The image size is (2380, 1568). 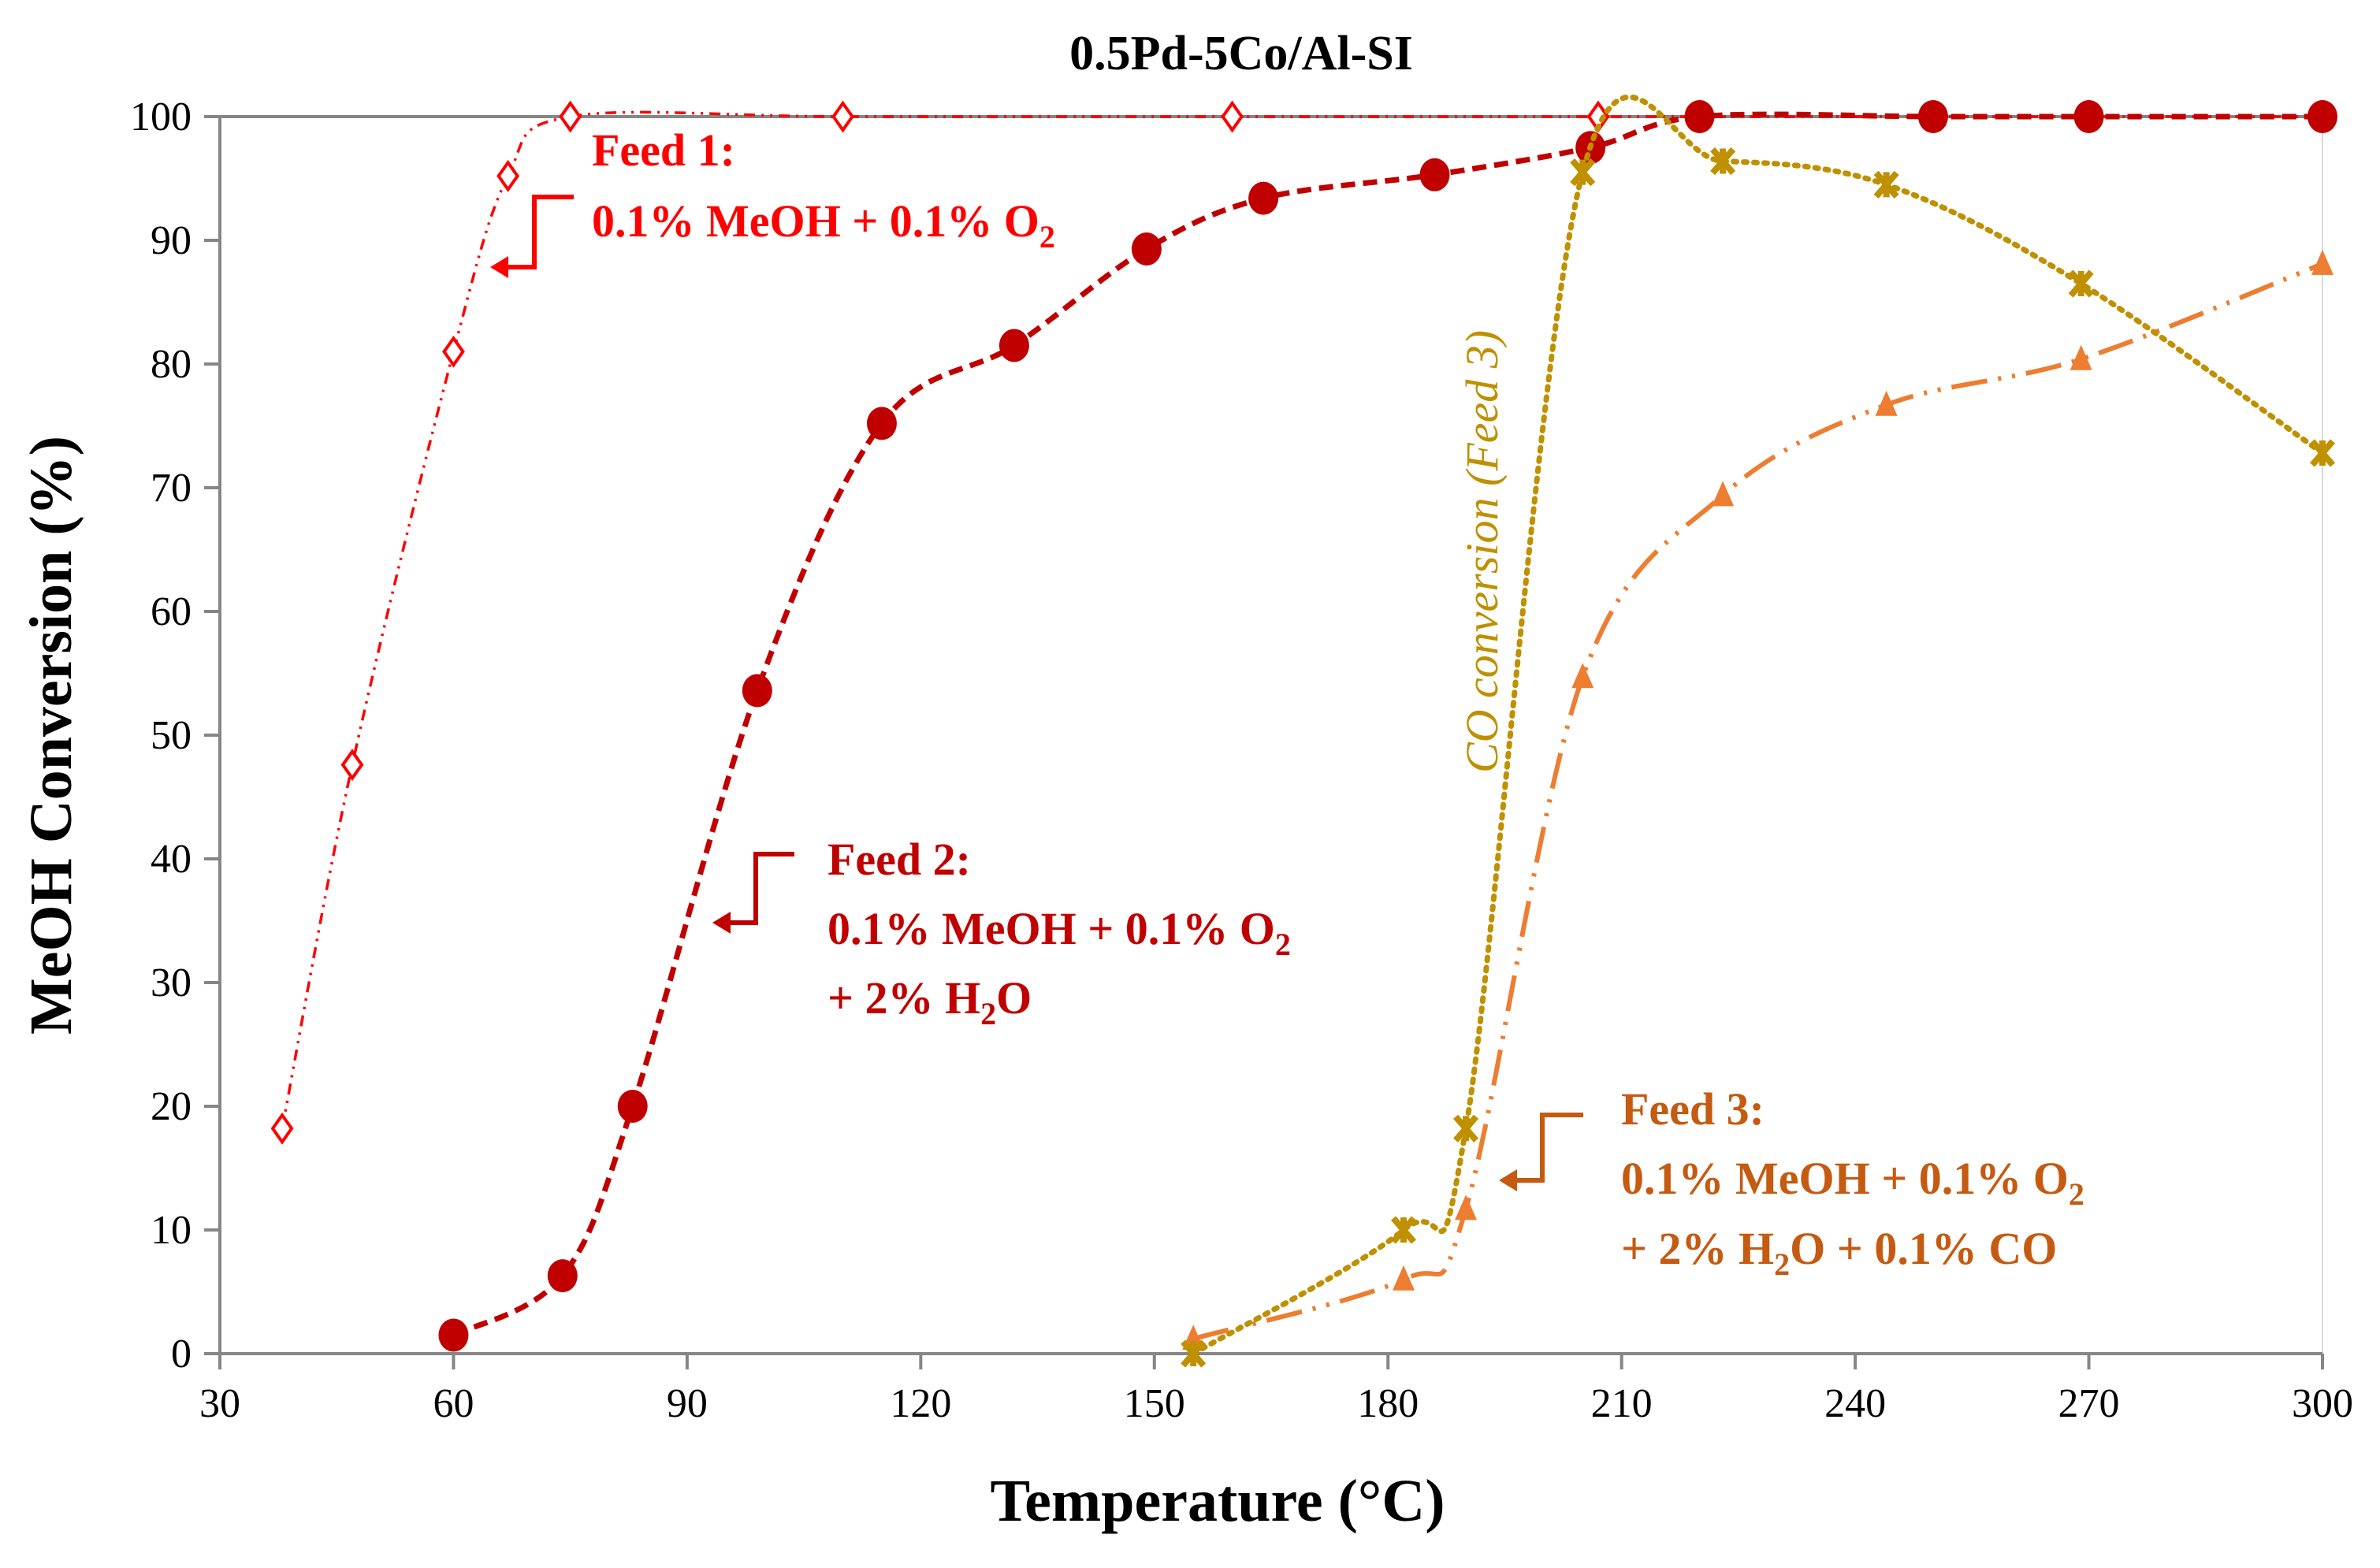 I want to click on y-tick-label: 60, so click(x=171, y=611).